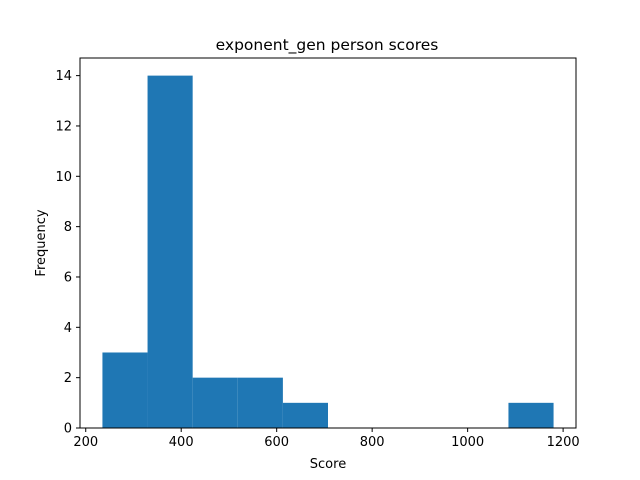 The height and width of the screenshot is (480, 640). I want to click on y-axis: 0 2 4 6 8 10 12 14, so click(67, 253).